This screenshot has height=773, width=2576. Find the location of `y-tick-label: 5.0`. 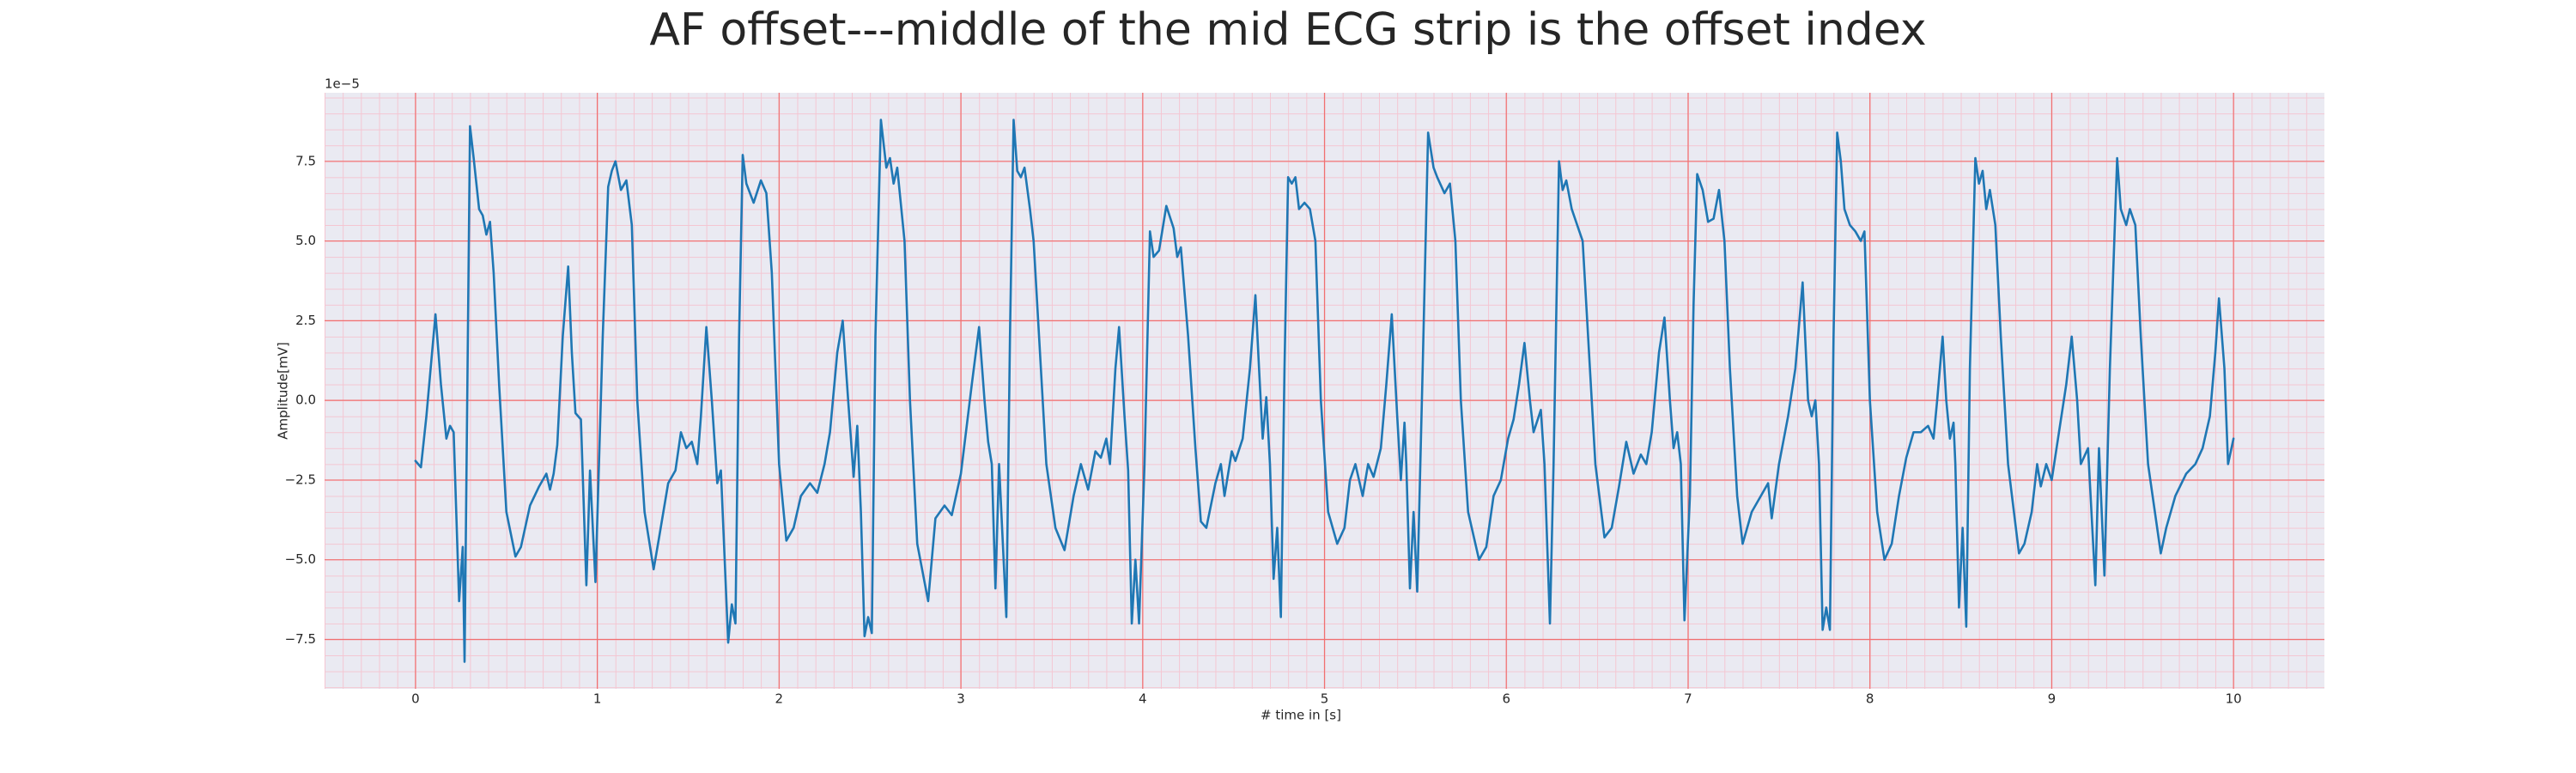

y-tick-label: 5.0 is located at coordinates (305, 240).